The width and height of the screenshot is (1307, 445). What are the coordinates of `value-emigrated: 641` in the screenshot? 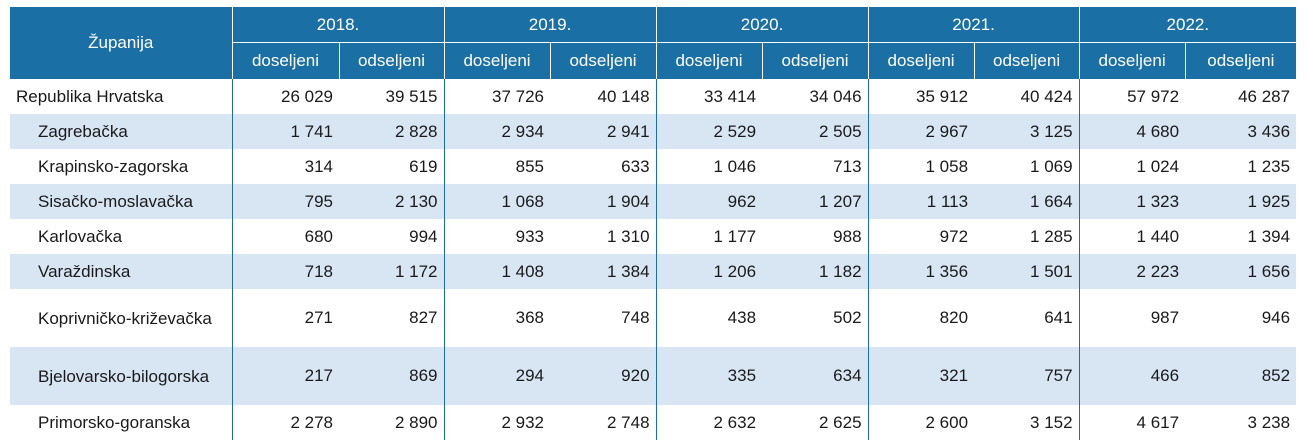 It's located at (1027, 318).